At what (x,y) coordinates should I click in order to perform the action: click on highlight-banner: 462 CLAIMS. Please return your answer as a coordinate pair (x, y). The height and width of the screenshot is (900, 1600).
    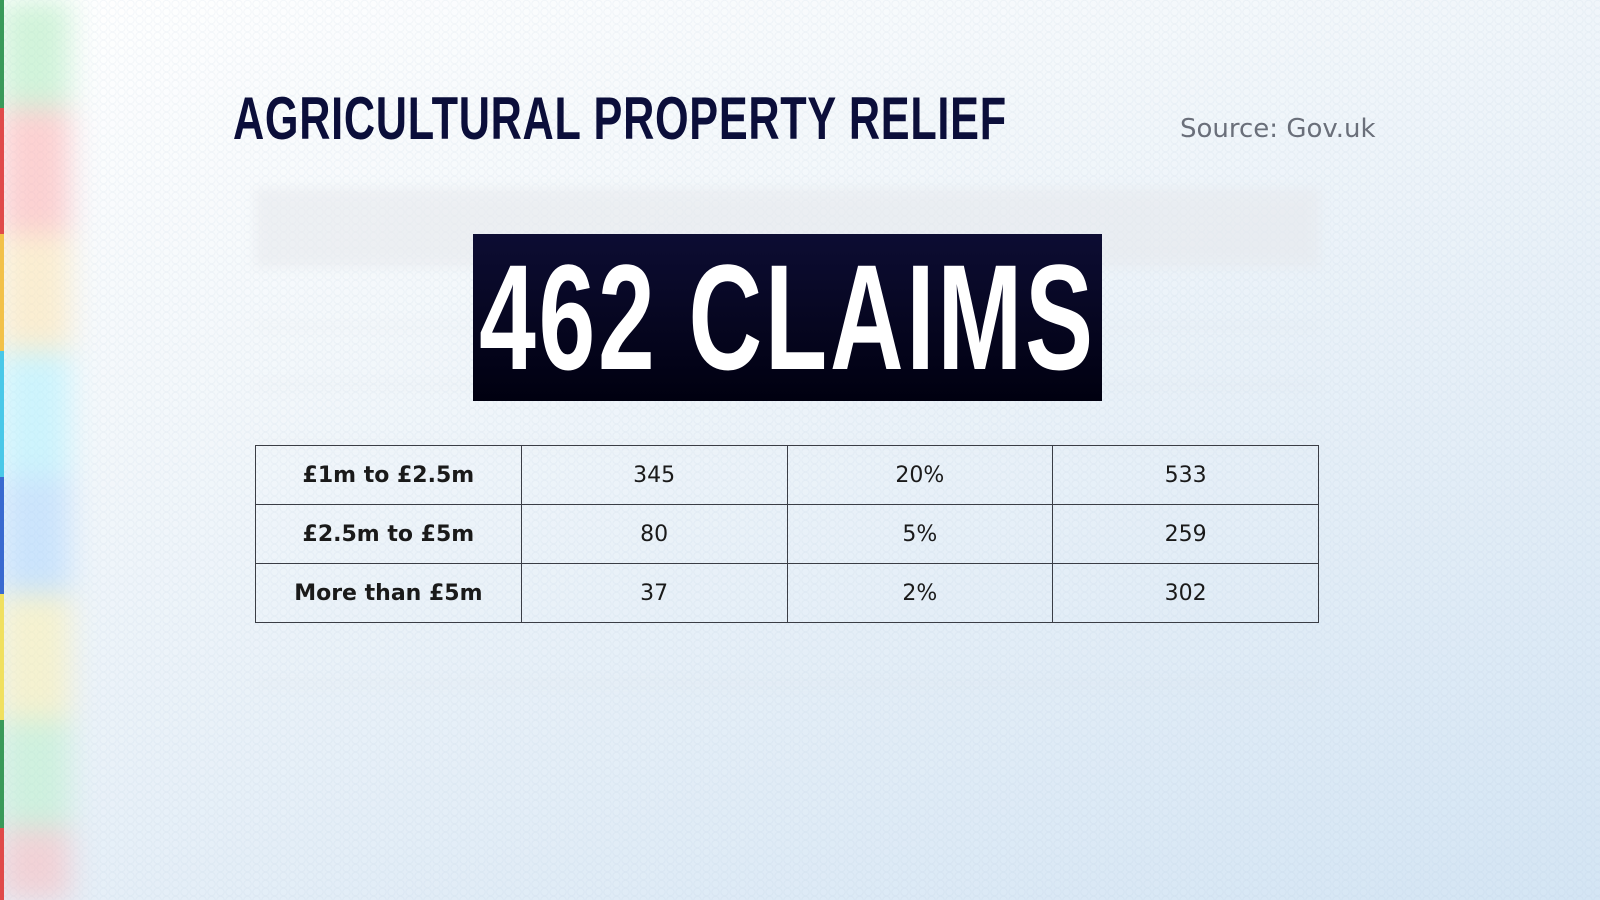
    Looking at the image, I should click on (787, 317).